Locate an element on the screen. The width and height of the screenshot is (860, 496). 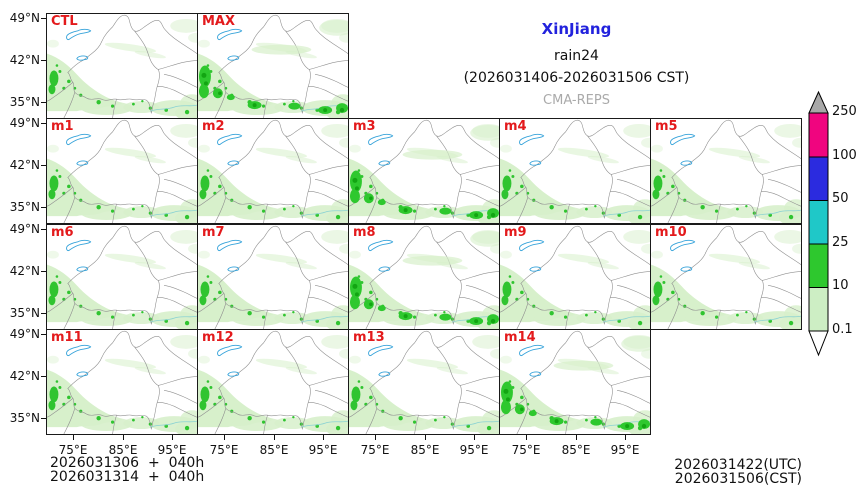
panel-m6: m6 is located at coordinates (122, 277).